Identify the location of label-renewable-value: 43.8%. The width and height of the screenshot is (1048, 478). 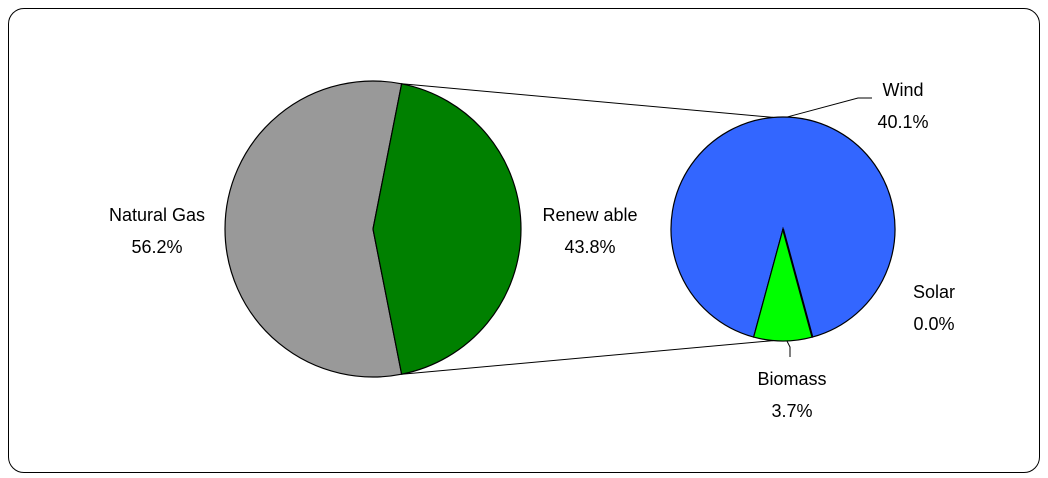
(589, 247).